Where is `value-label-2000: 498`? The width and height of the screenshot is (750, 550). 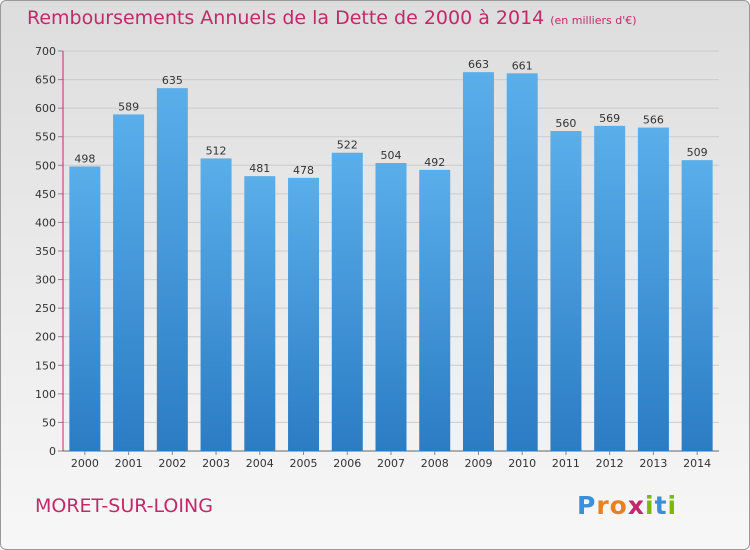
value-label-2000: 498 is located at coordinates (84, 158).